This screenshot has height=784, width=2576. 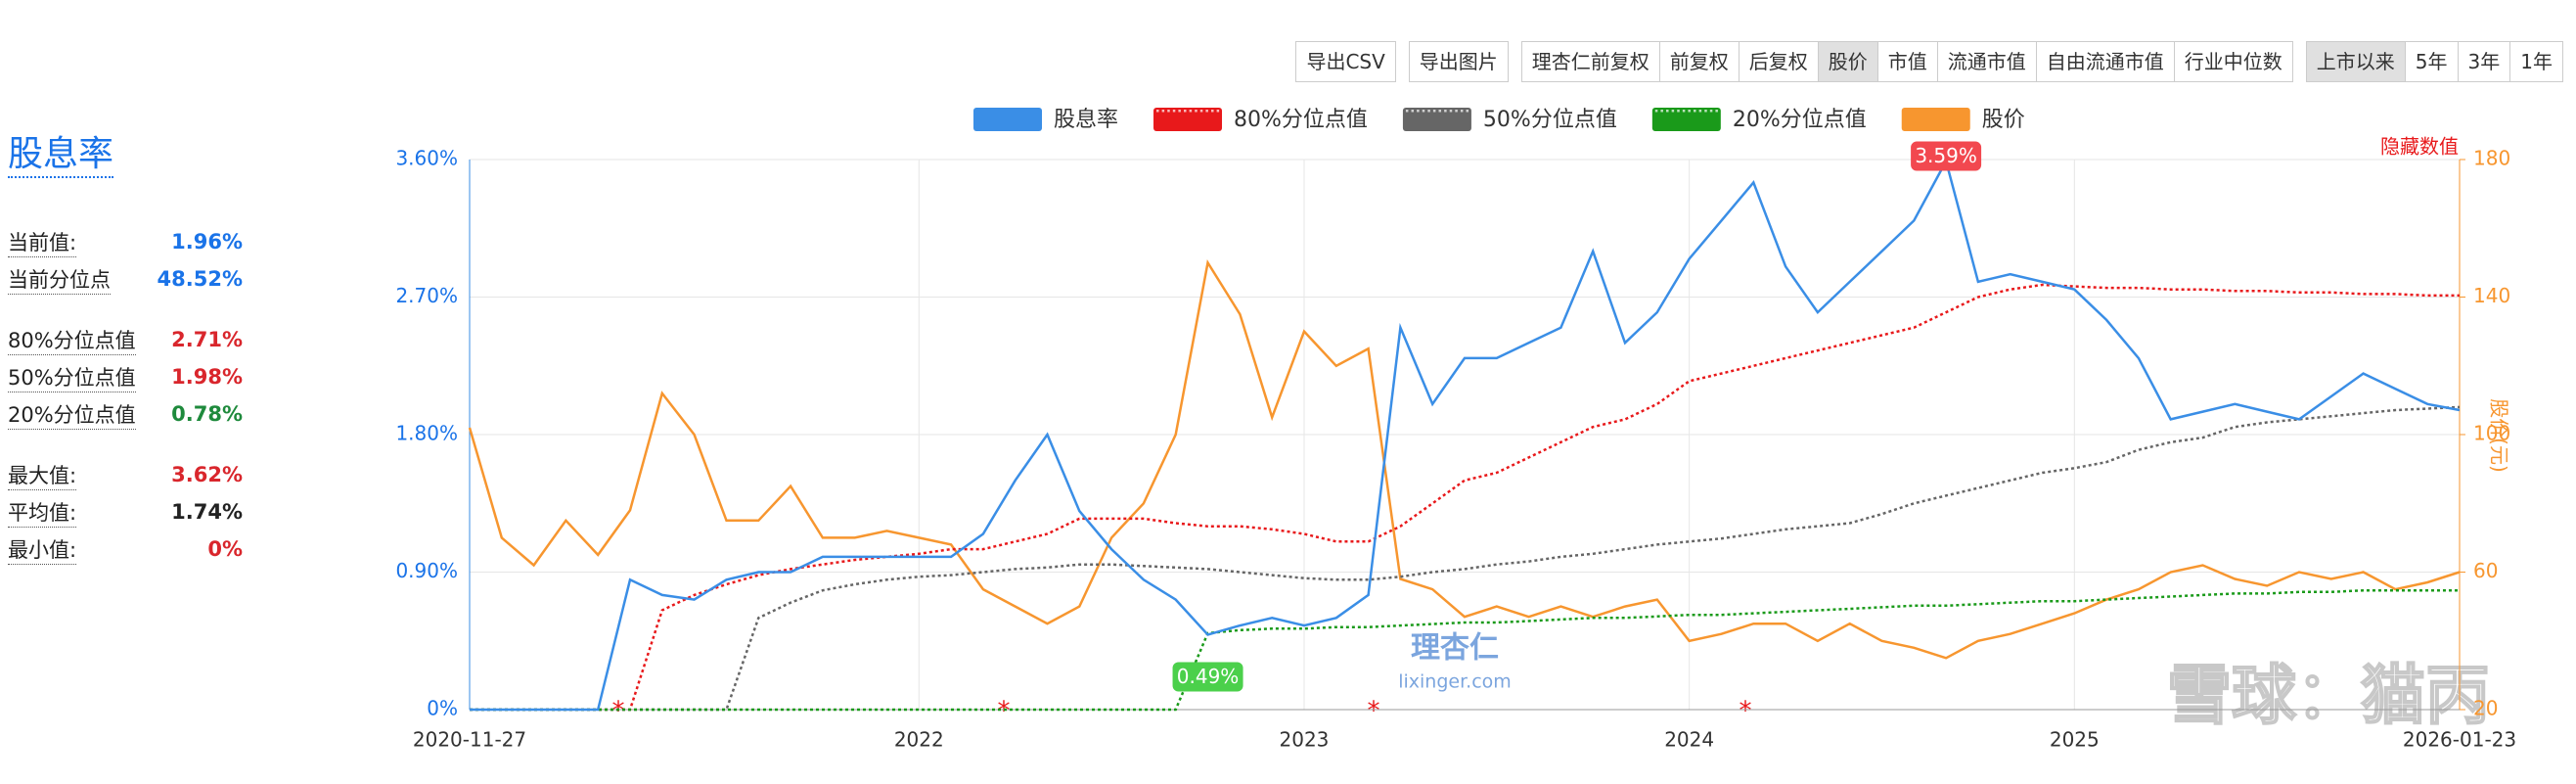 What do you see at coordinates (469, 740) in the screenshot?
I see `x-tick-label: 2020-11-27` at bounding box center [469, 740].